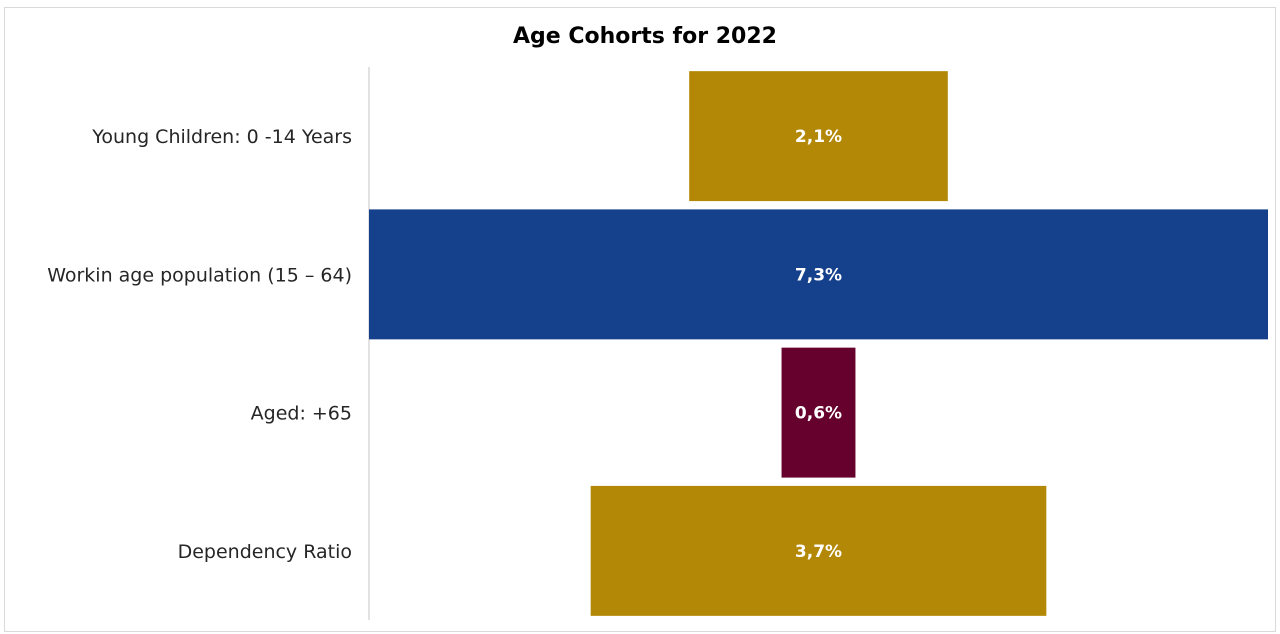 The height and width of the screenshot is (634, 1280). I want to click on category-label-3: Dependency Ratio, so click(265, 552).